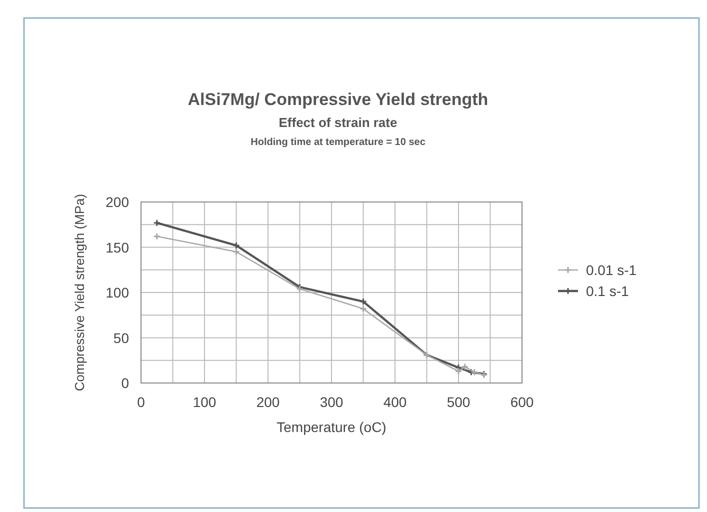 The height and width of the screenshot is (512, 707). Describe the element at coordinates (118, 202) in the screenshot. I see `y-tick-label: 200` at that location.